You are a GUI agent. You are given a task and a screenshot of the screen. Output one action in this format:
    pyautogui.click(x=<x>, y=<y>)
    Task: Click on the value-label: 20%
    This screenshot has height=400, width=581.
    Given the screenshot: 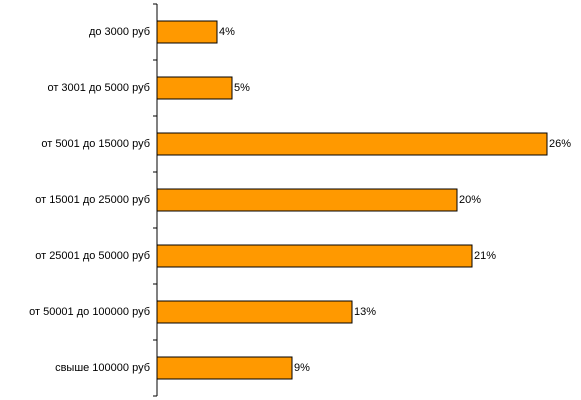 What is the action you would take?
    pyautogui.click(x=470, y=200)
    